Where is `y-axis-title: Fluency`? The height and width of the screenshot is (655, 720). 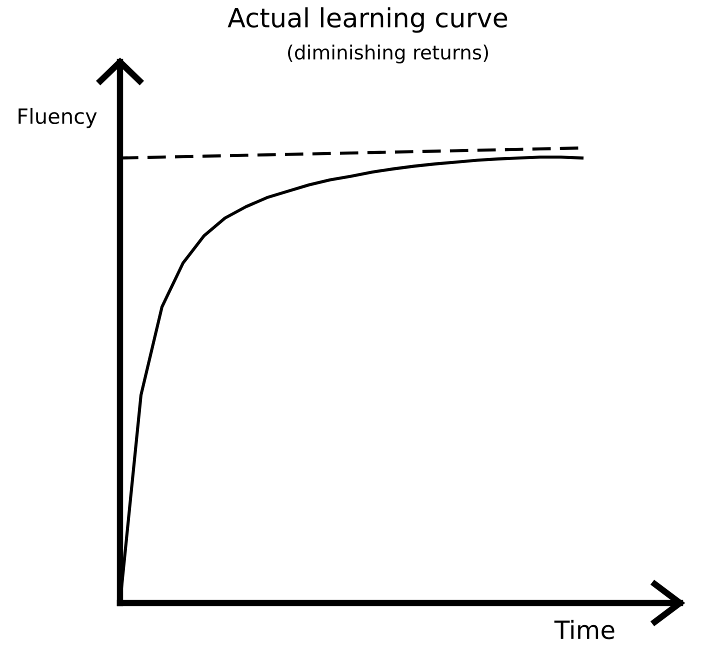 y-axis-title: Fluency is located at coordinates (57, 118).